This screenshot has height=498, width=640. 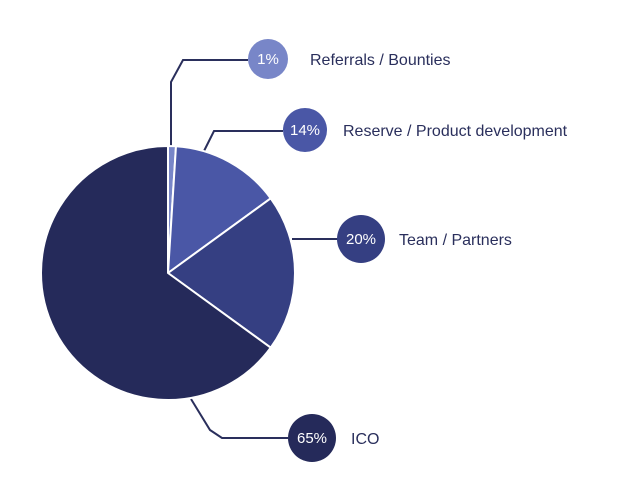 What do you see at coordinates (455, 131) in the screenshot?
I see `slice-label: Reserve / Product development` at bounding box center [455, 131].